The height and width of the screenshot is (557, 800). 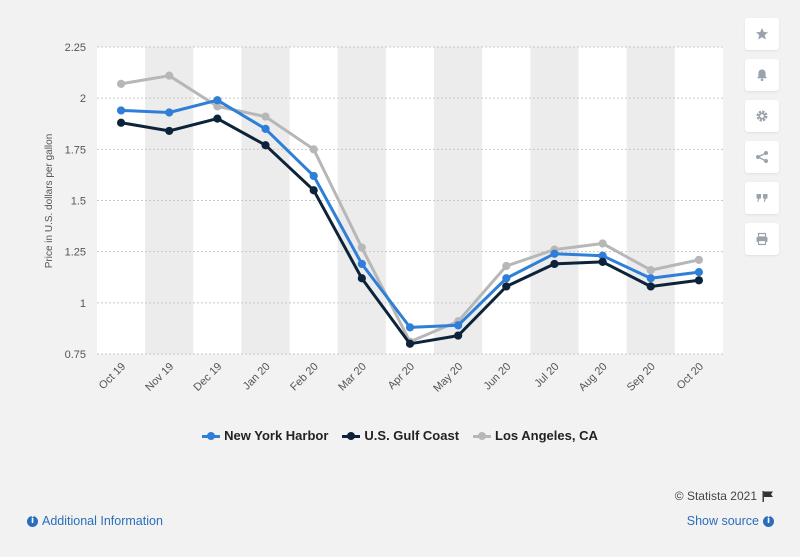 I want to click on additional-information-label: Additional Information, so click(x=102, y=521).